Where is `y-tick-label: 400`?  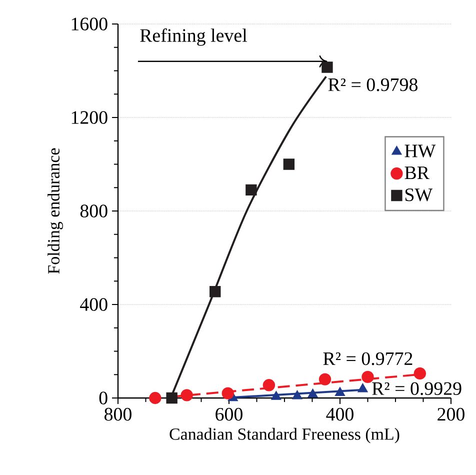 y-tick-label: 400 is located at coordinates (94, 304).